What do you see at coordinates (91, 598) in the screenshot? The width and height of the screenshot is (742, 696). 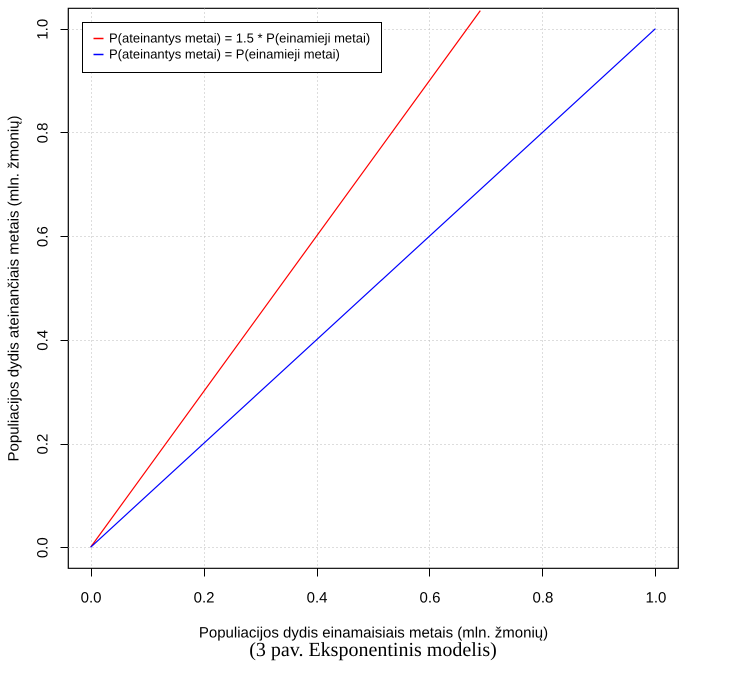 I see `x-tick-label: 0.0` at bounding box center [91, 598].